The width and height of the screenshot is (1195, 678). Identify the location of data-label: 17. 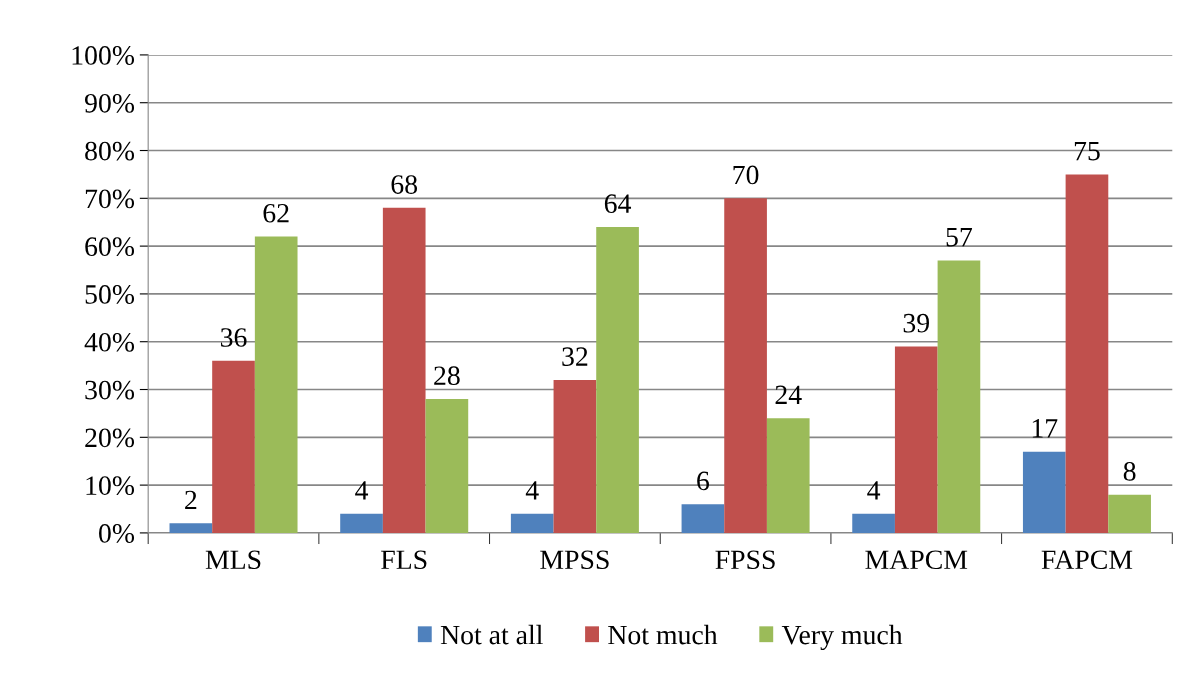
(1045, 428).